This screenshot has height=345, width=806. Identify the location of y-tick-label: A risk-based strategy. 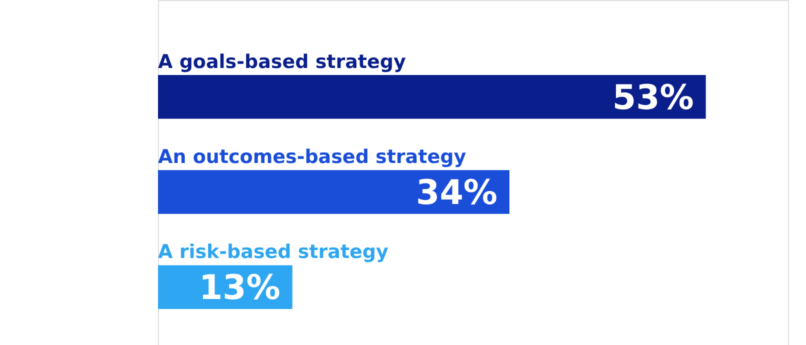
(274, 252).